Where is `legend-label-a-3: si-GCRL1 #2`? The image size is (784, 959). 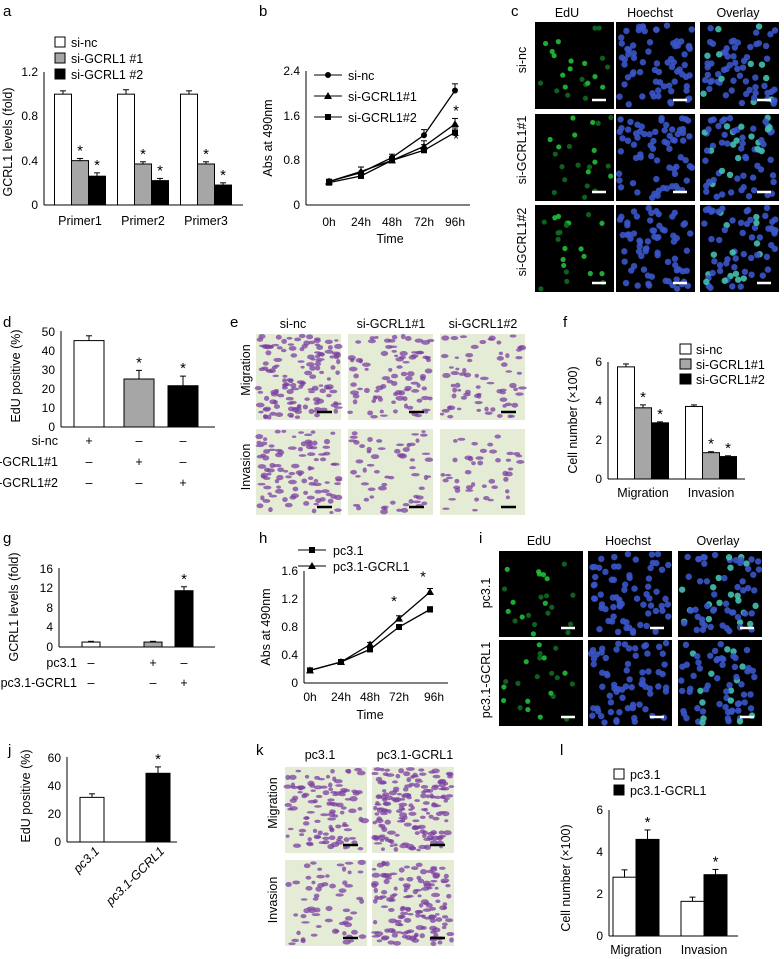
legend-label-a-3: si-GCRL1 #2 is located at coordinates (107, 75).